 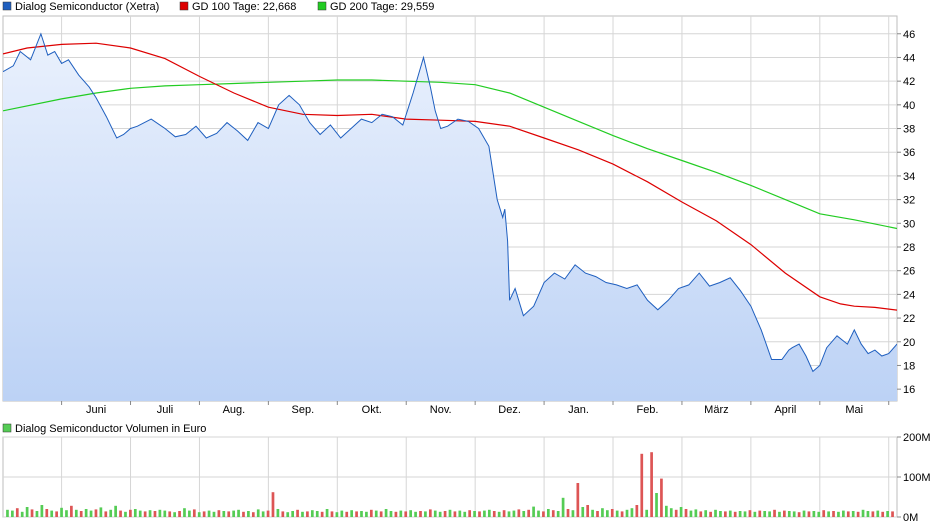 I want to click on price-y-tick-label: 34, so click(x=909, y=177).